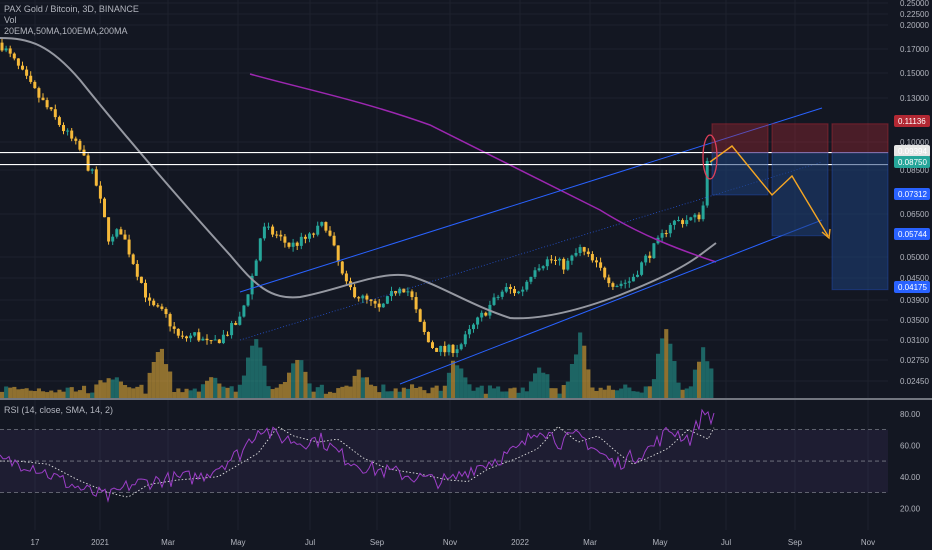 This screenshot has height=550, width=932. What do you see at coordinates (912, 162) in the screenshot?
I see `price-badge-label: 0.08750` at bounding box center [912, 162].